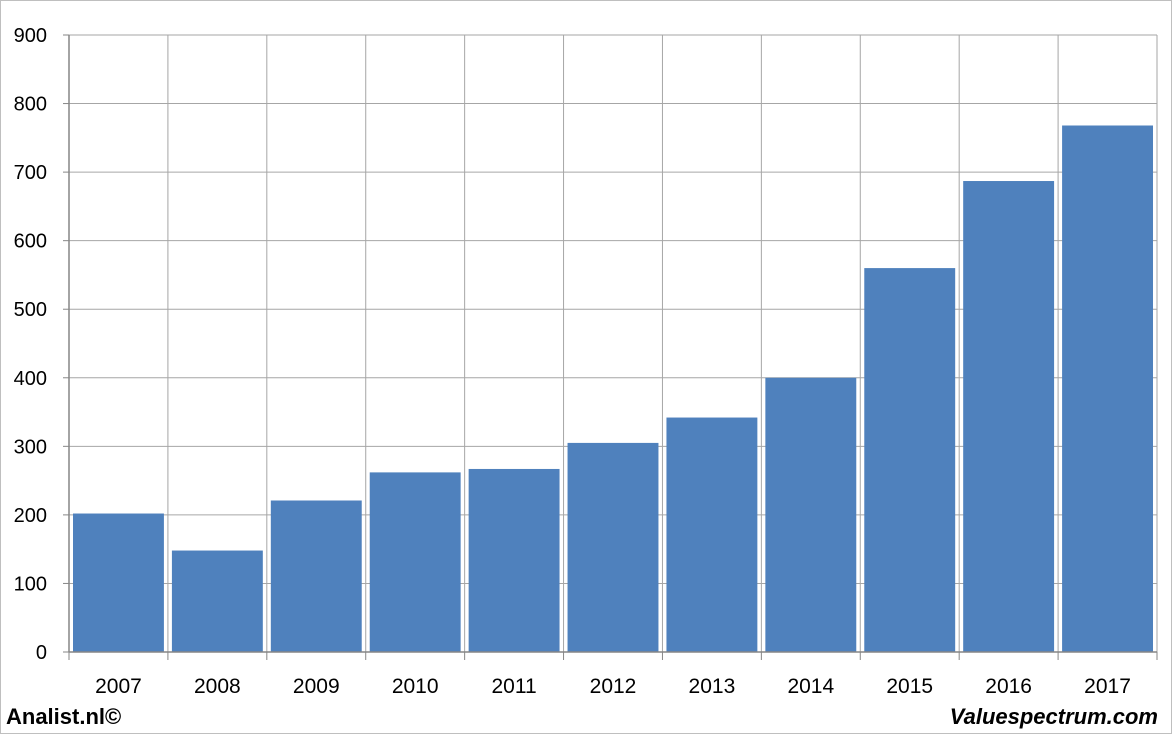  What do you see at coordinates (30, 36) in the screenshot?
I see `y-tick-label: 900` at bounding box center [30, 36].